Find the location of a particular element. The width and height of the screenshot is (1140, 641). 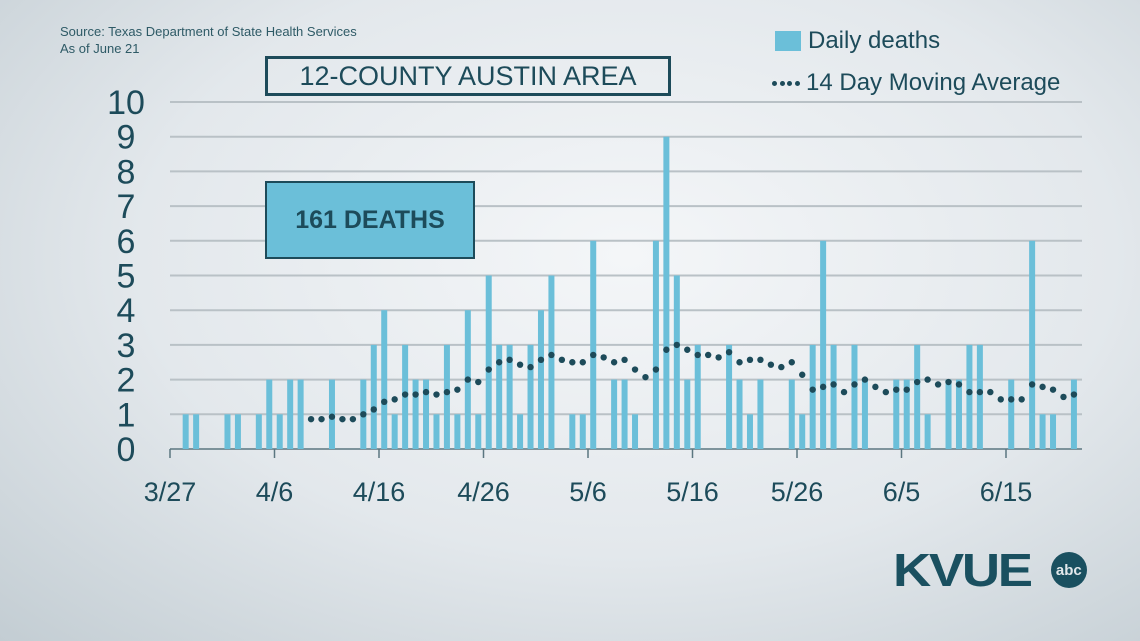

legend-daily-deaths: Daily deaths is located at coordinates (857, 41).